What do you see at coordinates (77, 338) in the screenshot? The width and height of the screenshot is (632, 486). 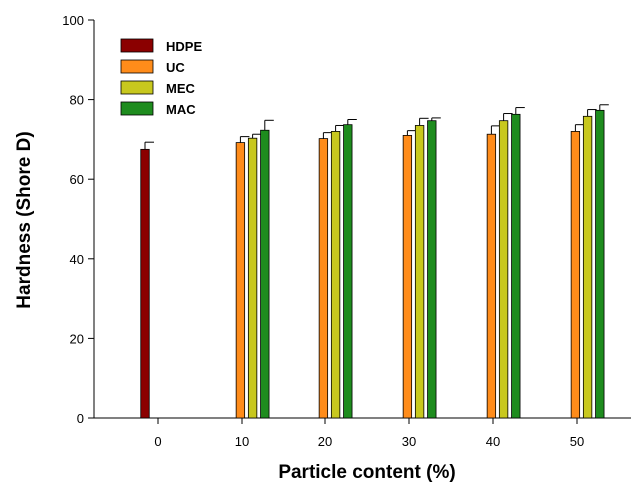 I see `y-tick-label: 20` at bounding box center [77, 338].